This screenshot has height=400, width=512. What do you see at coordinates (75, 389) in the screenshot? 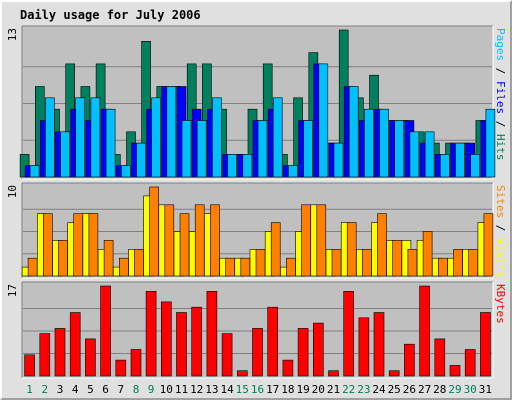
I see `x-tick-label-day-4: 4` at bounding box center [75, 389].